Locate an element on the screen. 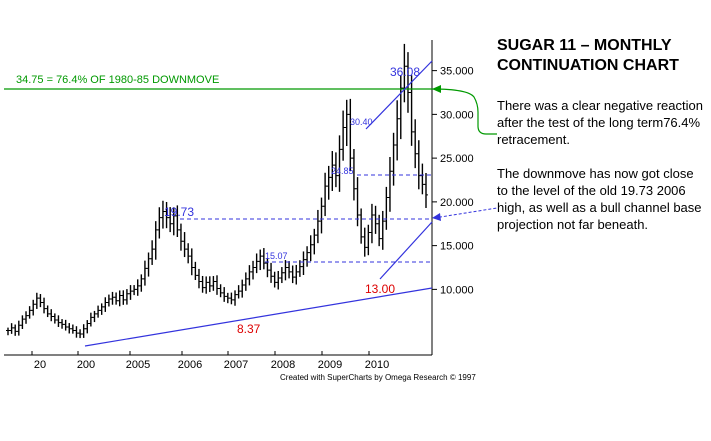  x-axis-ticks: 20 200 2005 2006 2007 2008 2009 2010 is located at coordinates (210, 361).